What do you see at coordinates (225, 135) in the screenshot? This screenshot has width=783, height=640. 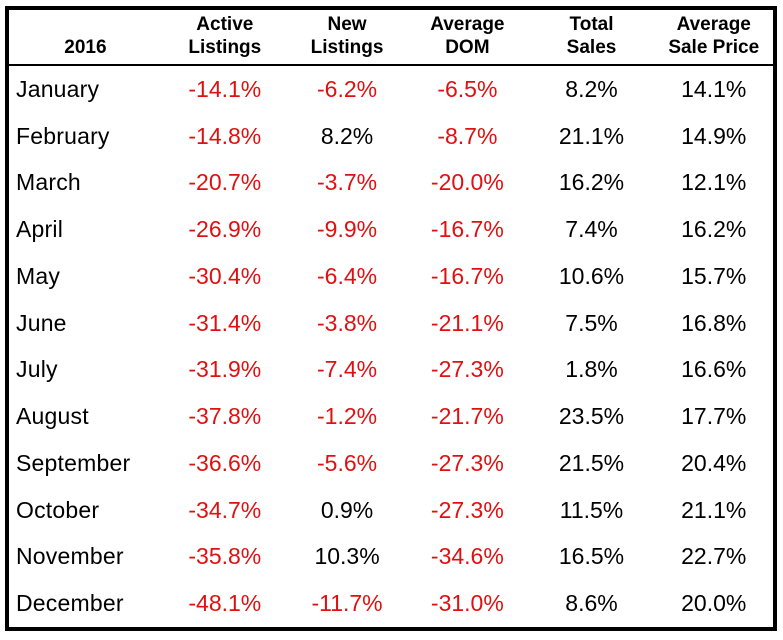 I see `value-cell-active-listings: -14.8%` at bounding box center [225, 135].